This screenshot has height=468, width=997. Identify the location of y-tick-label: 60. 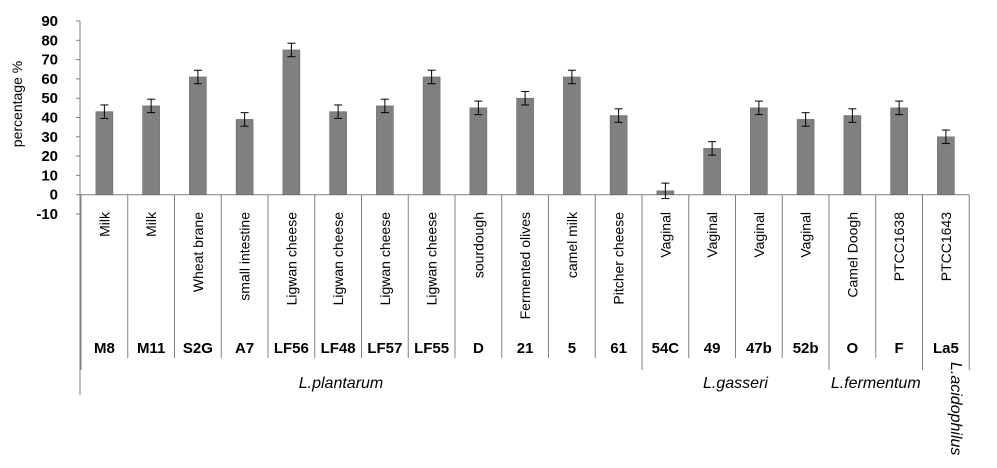
(49, 79).